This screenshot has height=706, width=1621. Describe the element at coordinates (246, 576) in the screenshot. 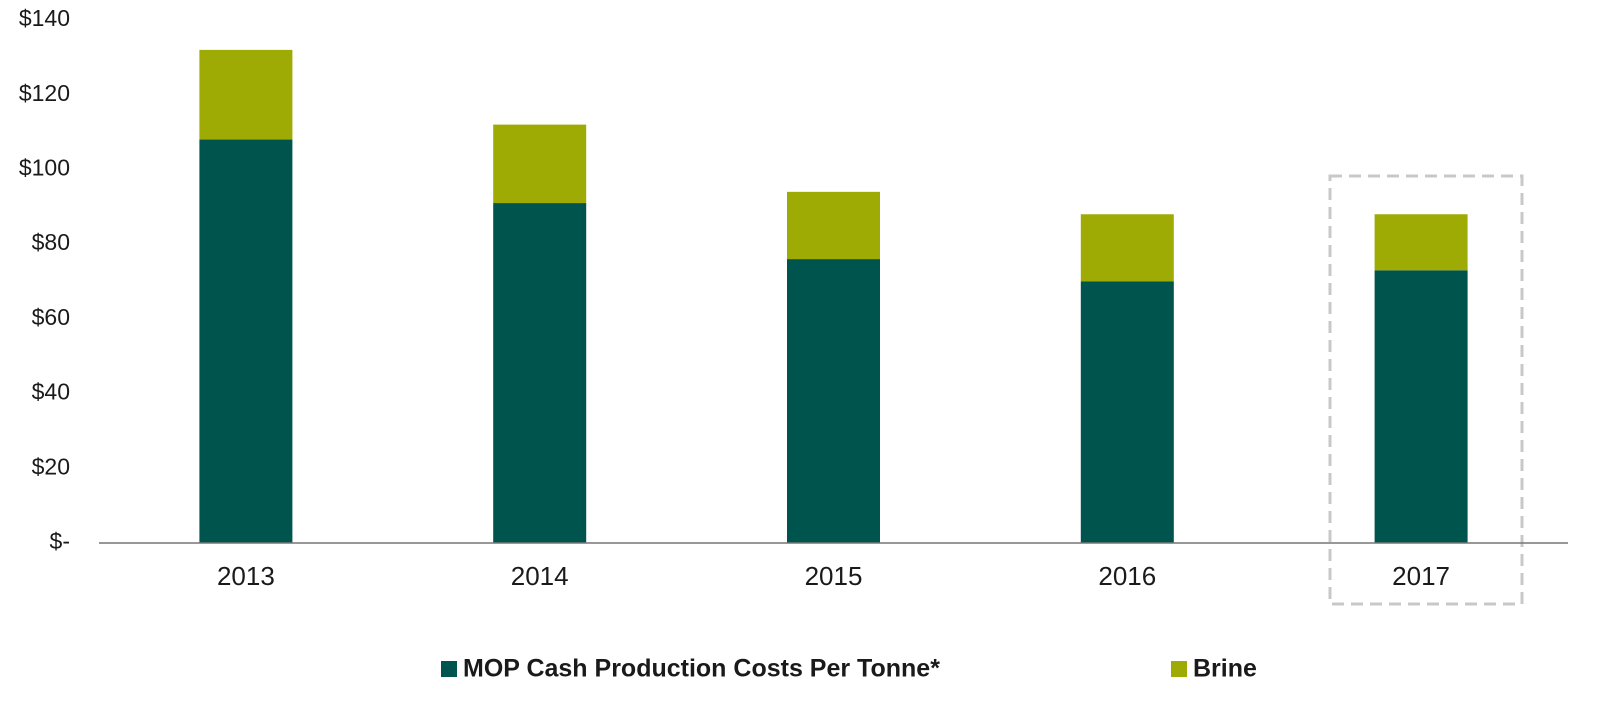

I see `x-tick-label: 2013` at that location.